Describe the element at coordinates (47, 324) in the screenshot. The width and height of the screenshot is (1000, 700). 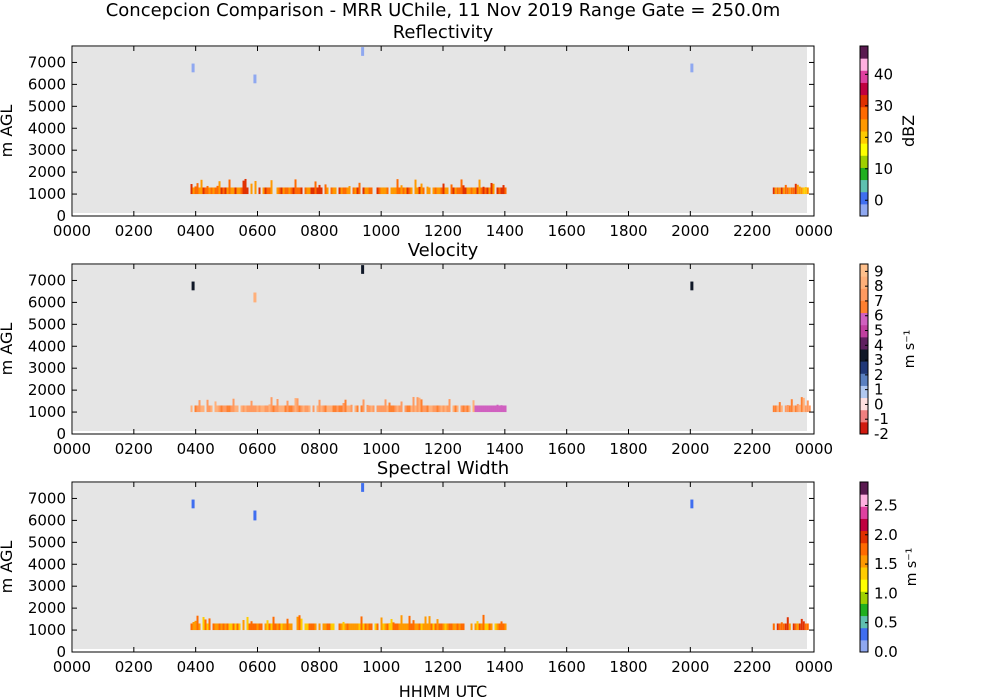
I see `y-tick-label: 5000` at that location.